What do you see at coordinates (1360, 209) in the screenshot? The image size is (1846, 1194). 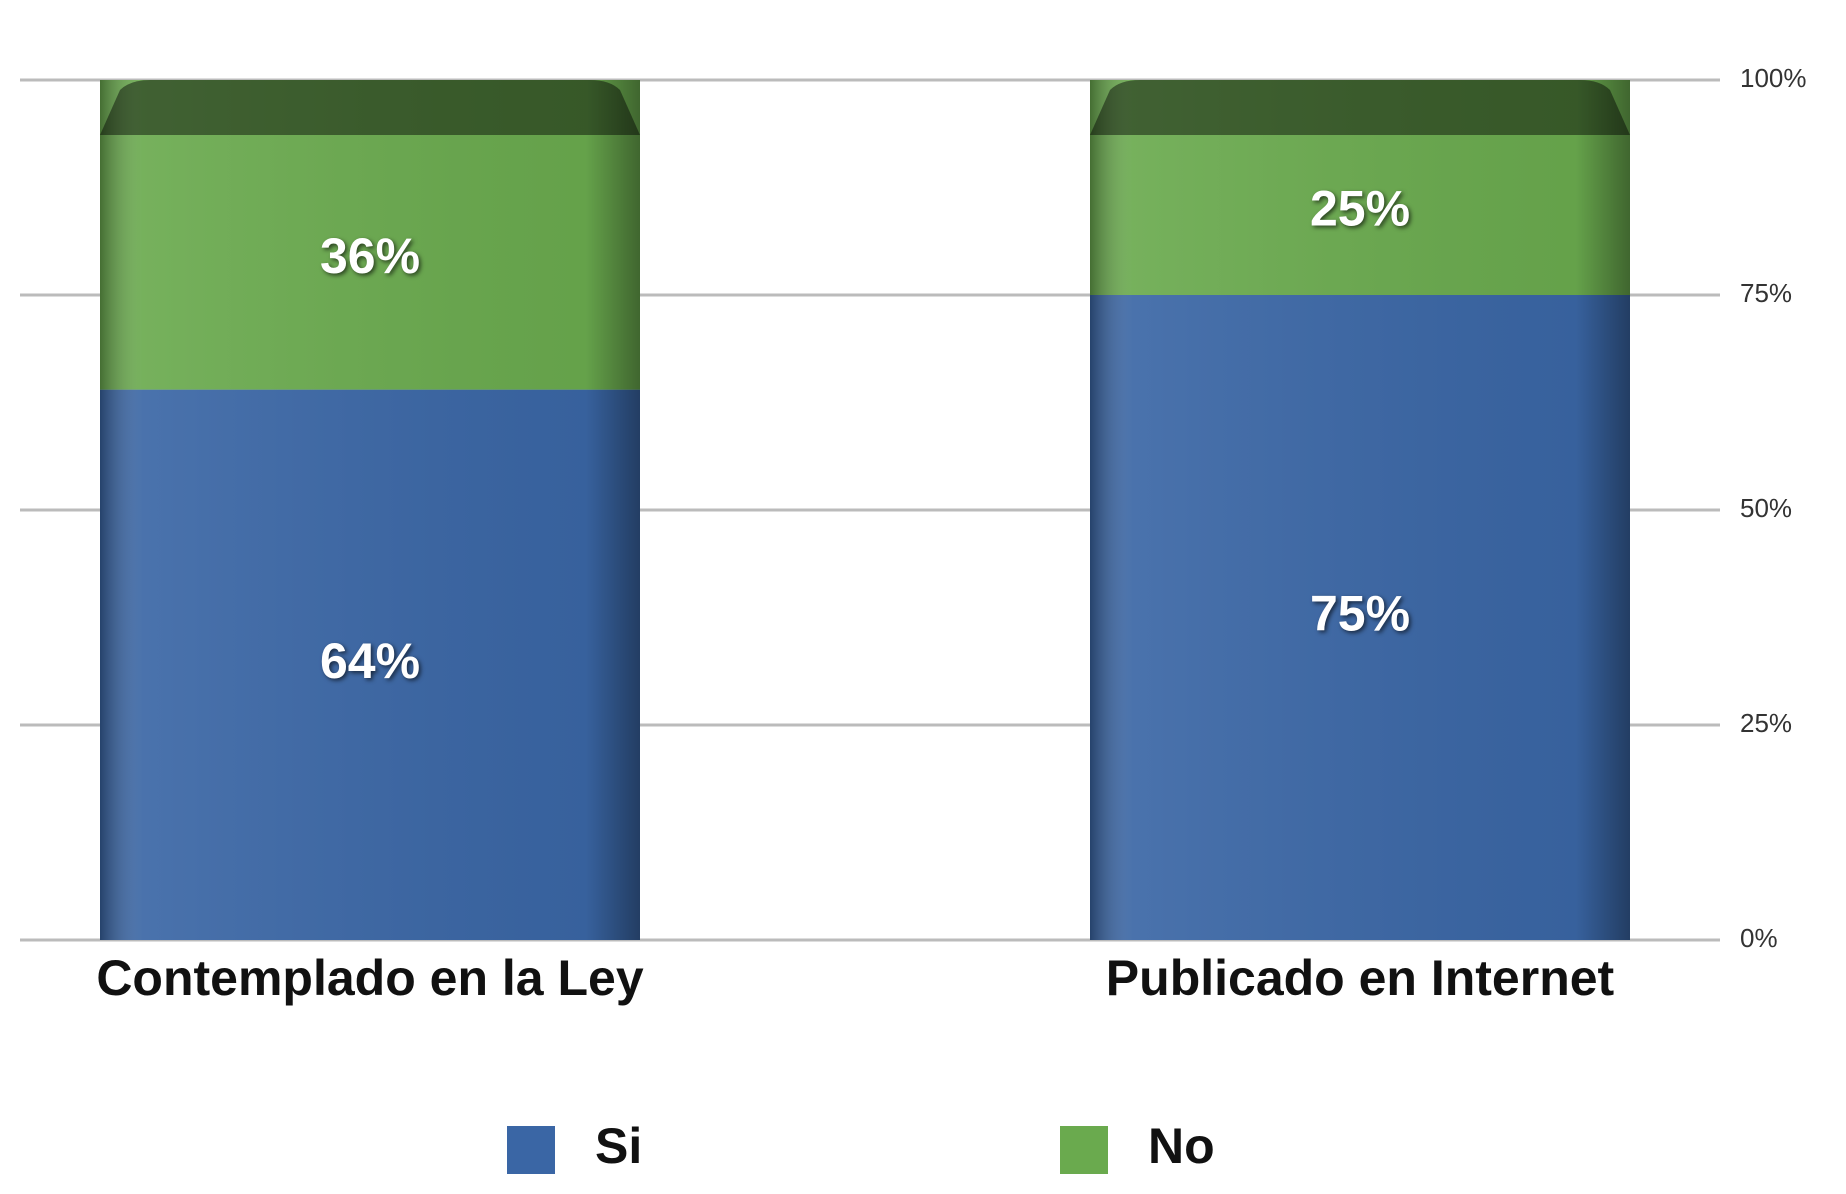 I see `value-label: 25%` at bounding box center [1360, 209].